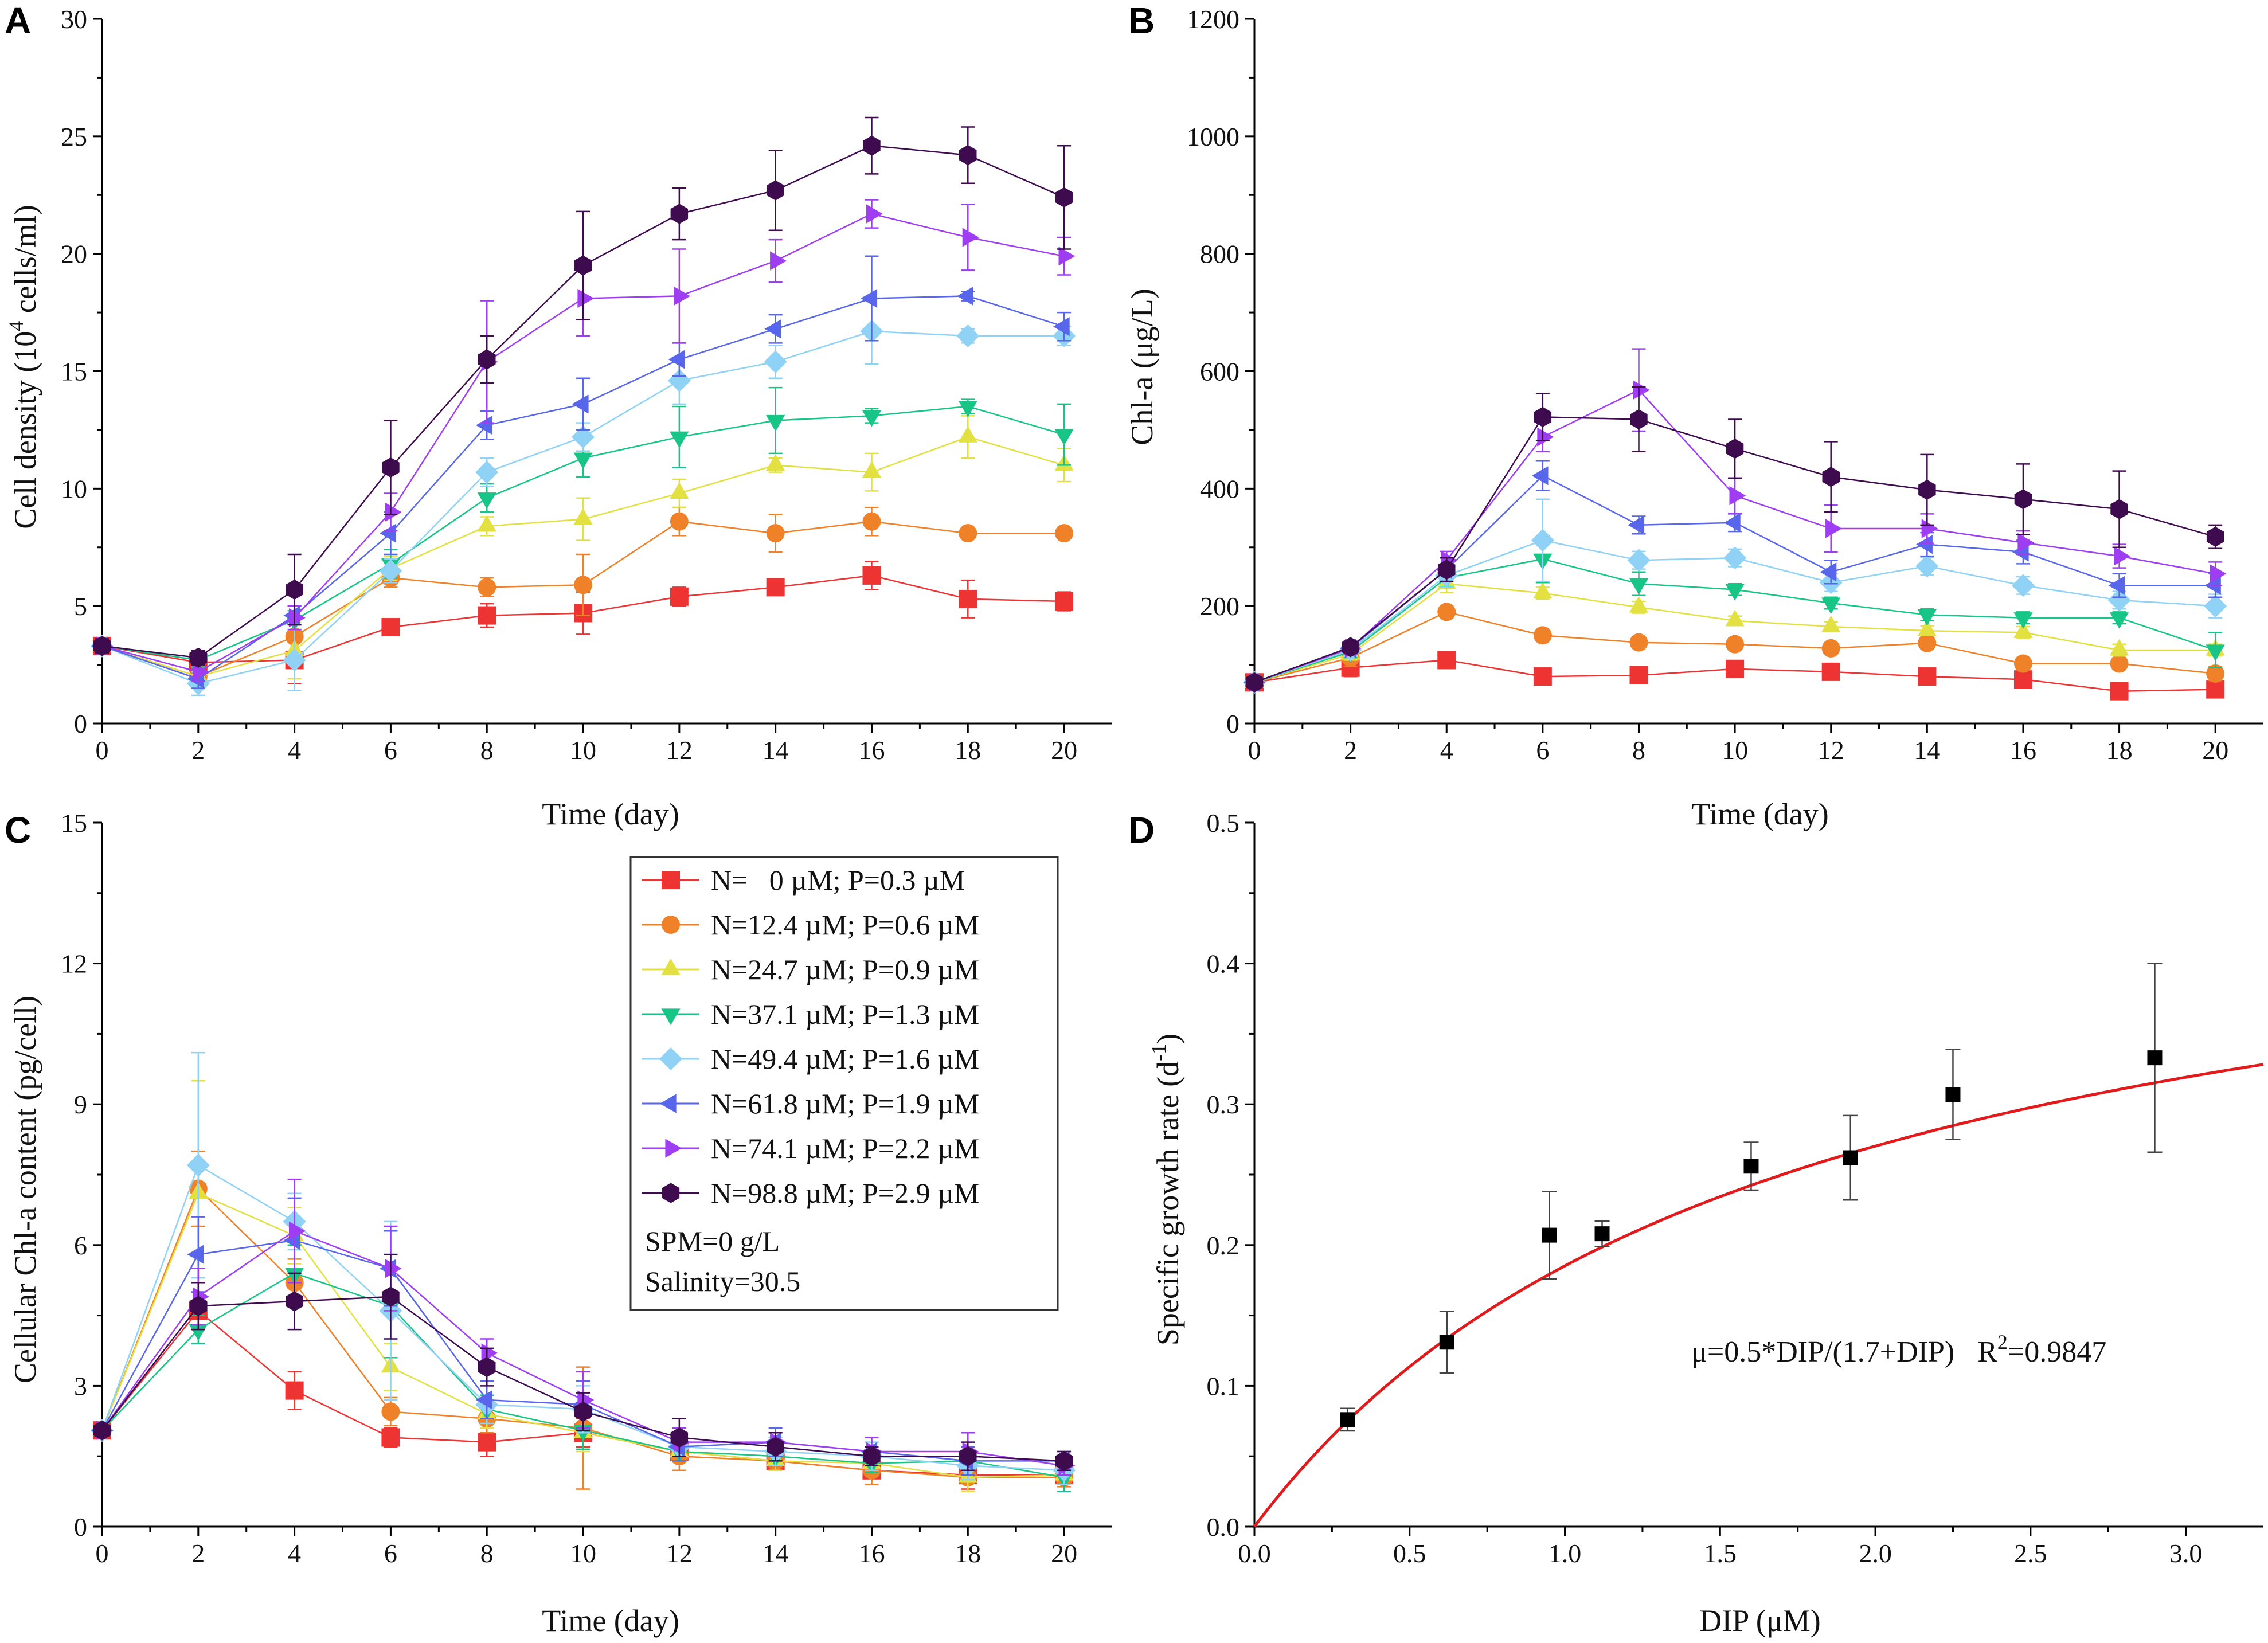 The image size is (2268, 1643). I want to click on panel-b-y-tick-label: 600, so click(1220, 371).